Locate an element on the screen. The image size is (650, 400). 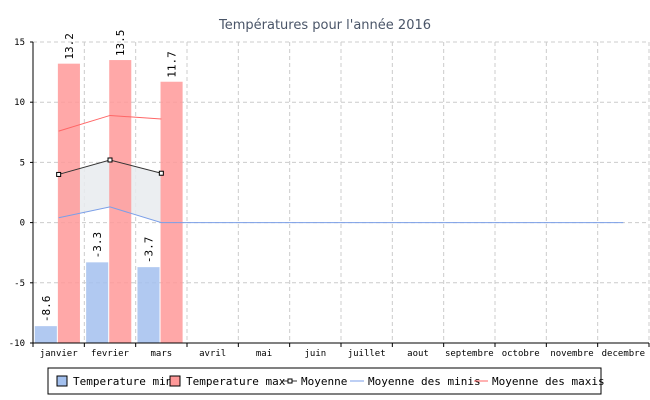
x-tick-label: mai is located at coordinates (264, 354).